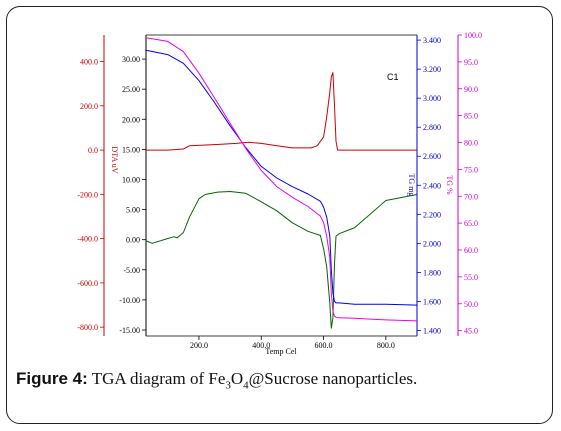  What do you see at coordinates (131, 270) in the screenshot?
I see `dtg-tick-label: -5.00` at bounding box center [131, 270].